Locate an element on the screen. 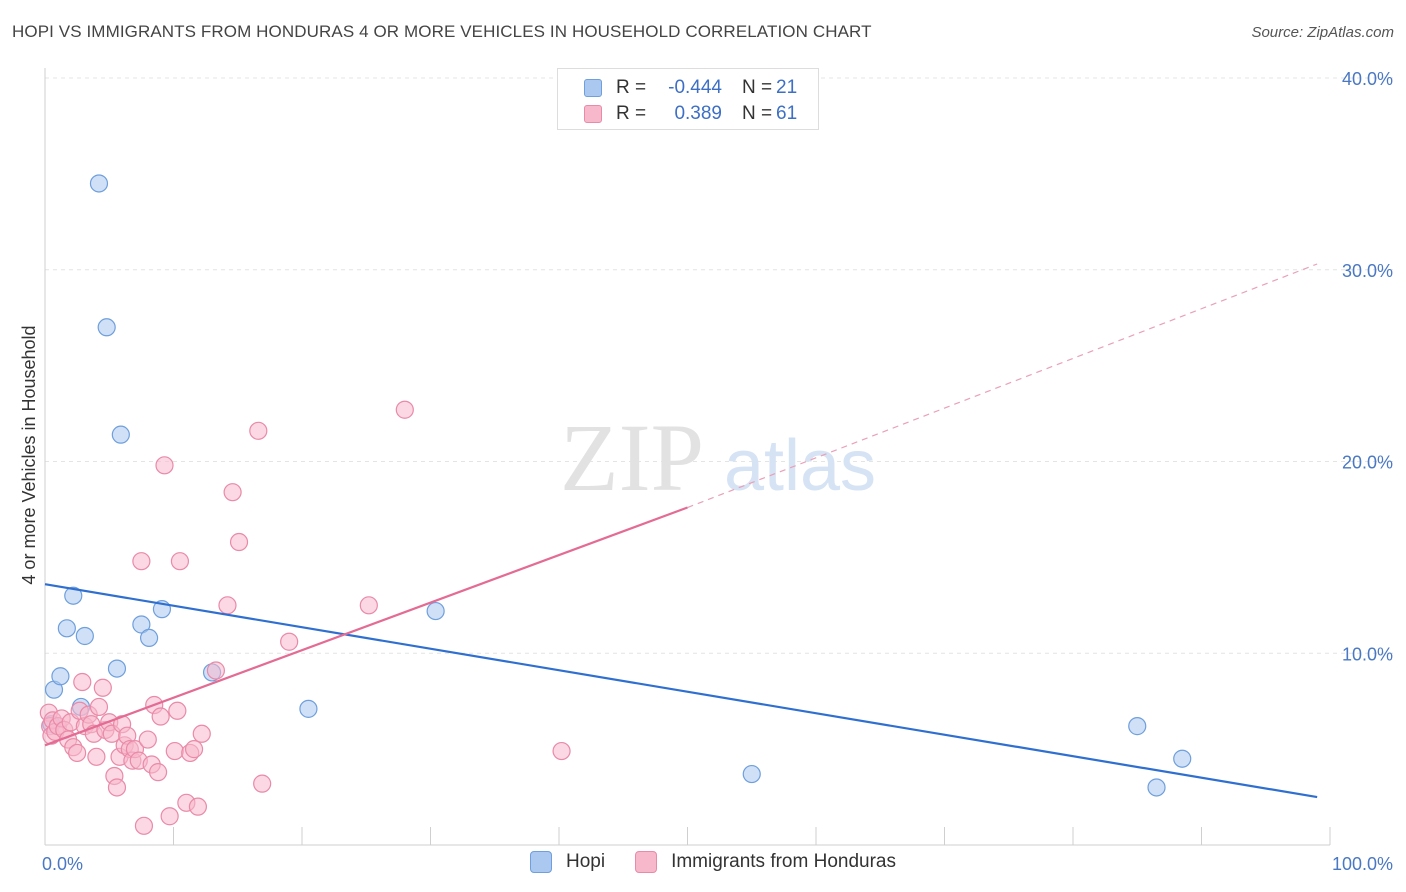 This screenshot has height=892, width=1406. y-tick-label: 20.0% is located at coordinates (1367, 463).